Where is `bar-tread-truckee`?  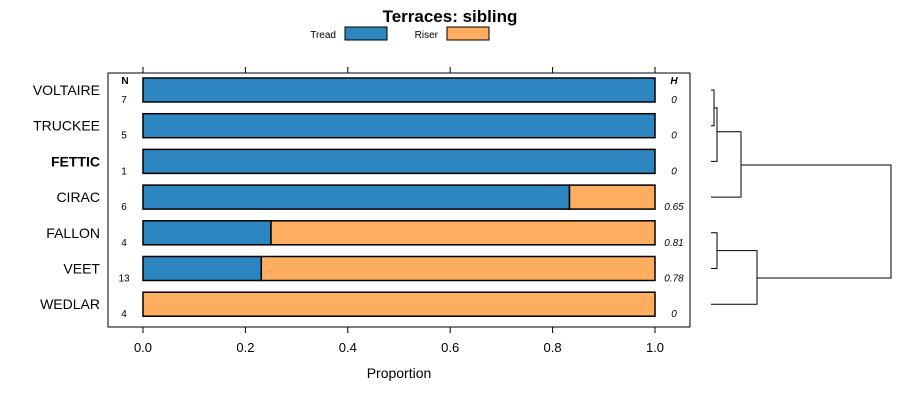 bar-tread-truckee is located at coordinates (399, 125).